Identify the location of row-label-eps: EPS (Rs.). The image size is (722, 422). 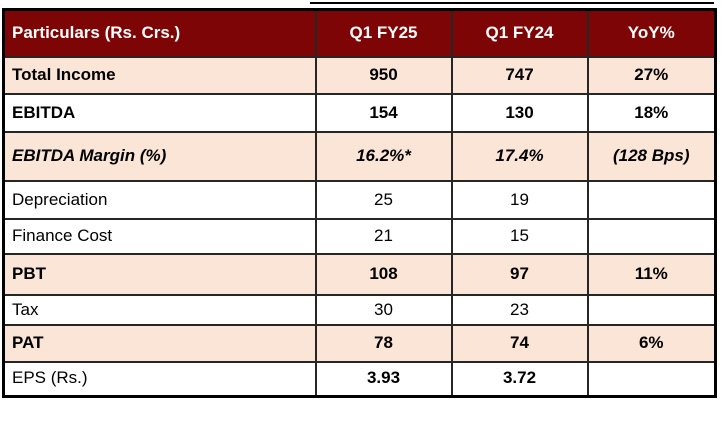
(159, 379).